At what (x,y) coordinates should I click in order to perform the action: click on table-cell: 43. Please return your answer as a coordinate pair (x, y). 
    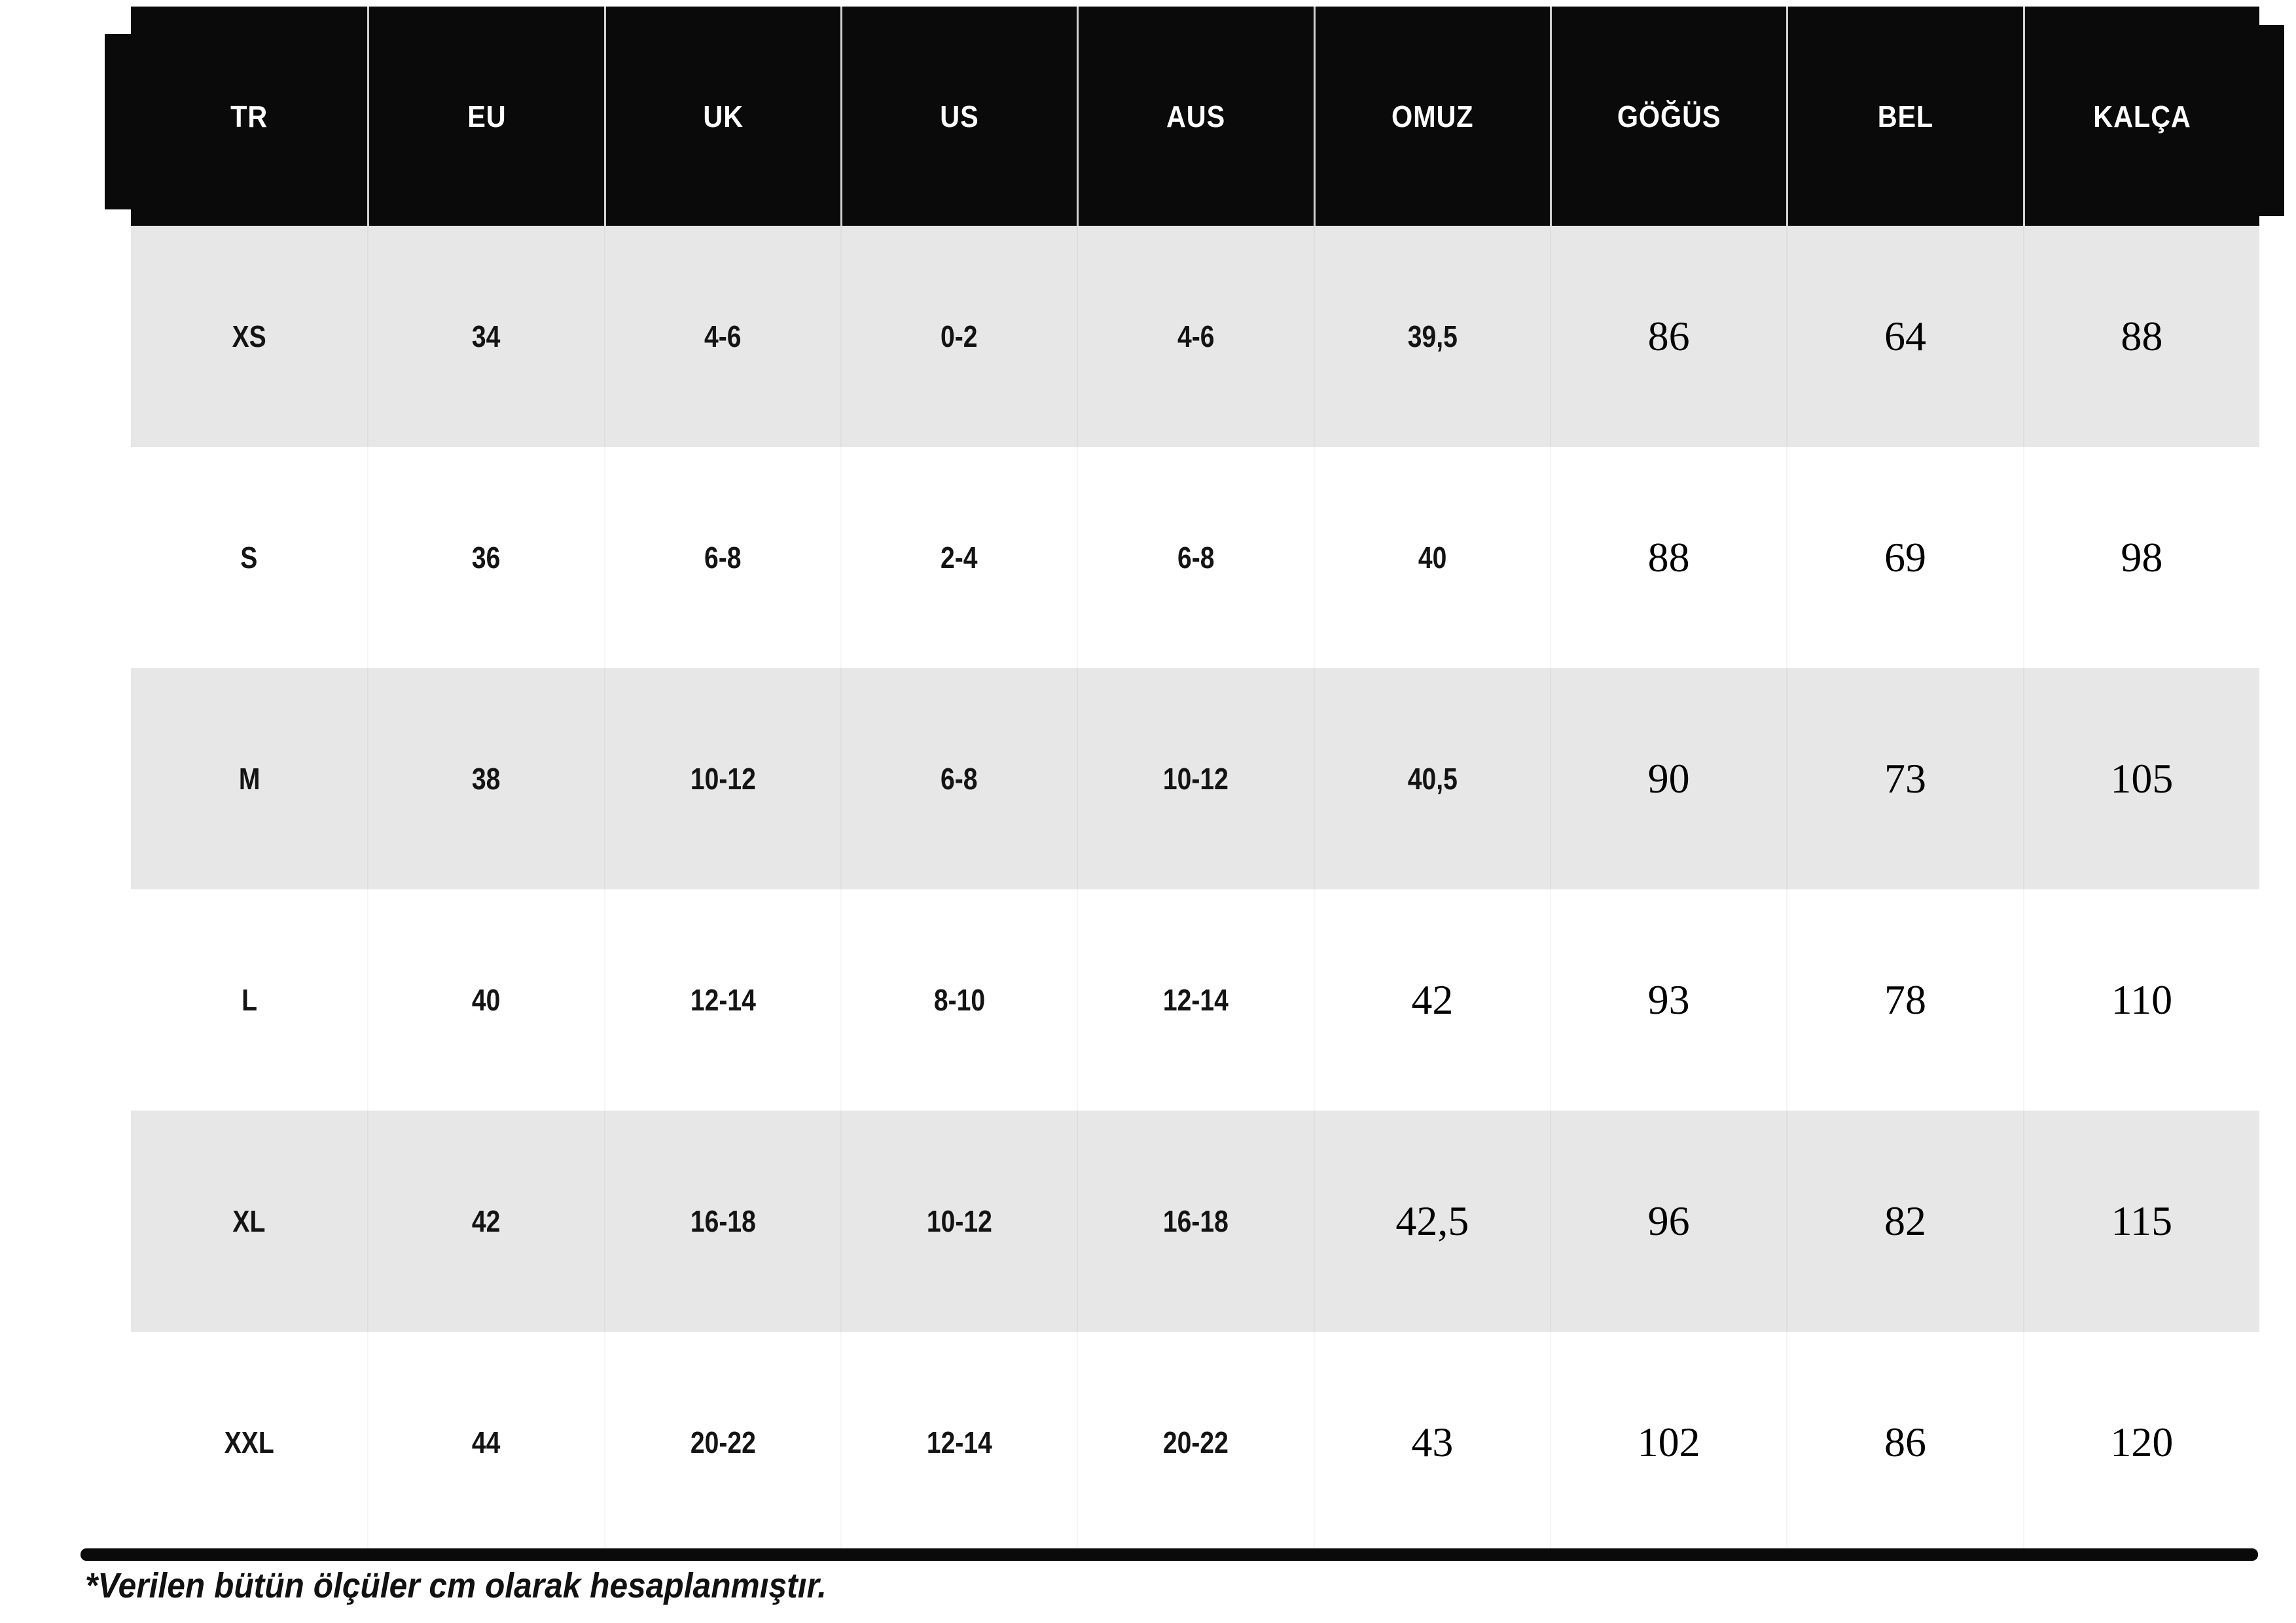
    Looking at the image, I should click on (1432, 1442).